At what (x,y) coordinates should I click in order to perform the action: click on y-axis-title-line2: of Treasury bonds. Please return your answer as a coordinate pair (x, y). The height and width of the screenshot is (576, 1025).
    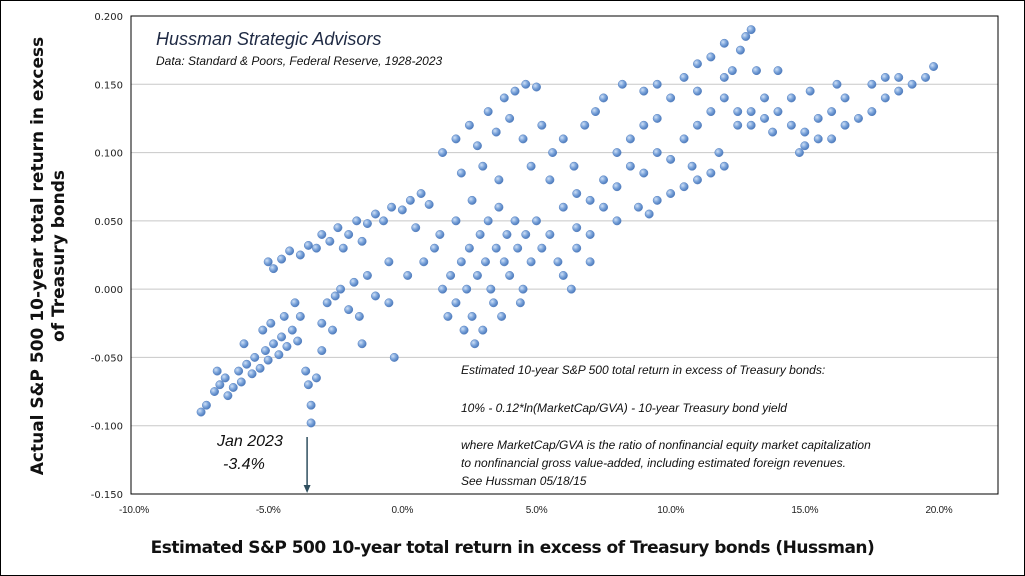
    Looking at the image, I should click on (59, 256).